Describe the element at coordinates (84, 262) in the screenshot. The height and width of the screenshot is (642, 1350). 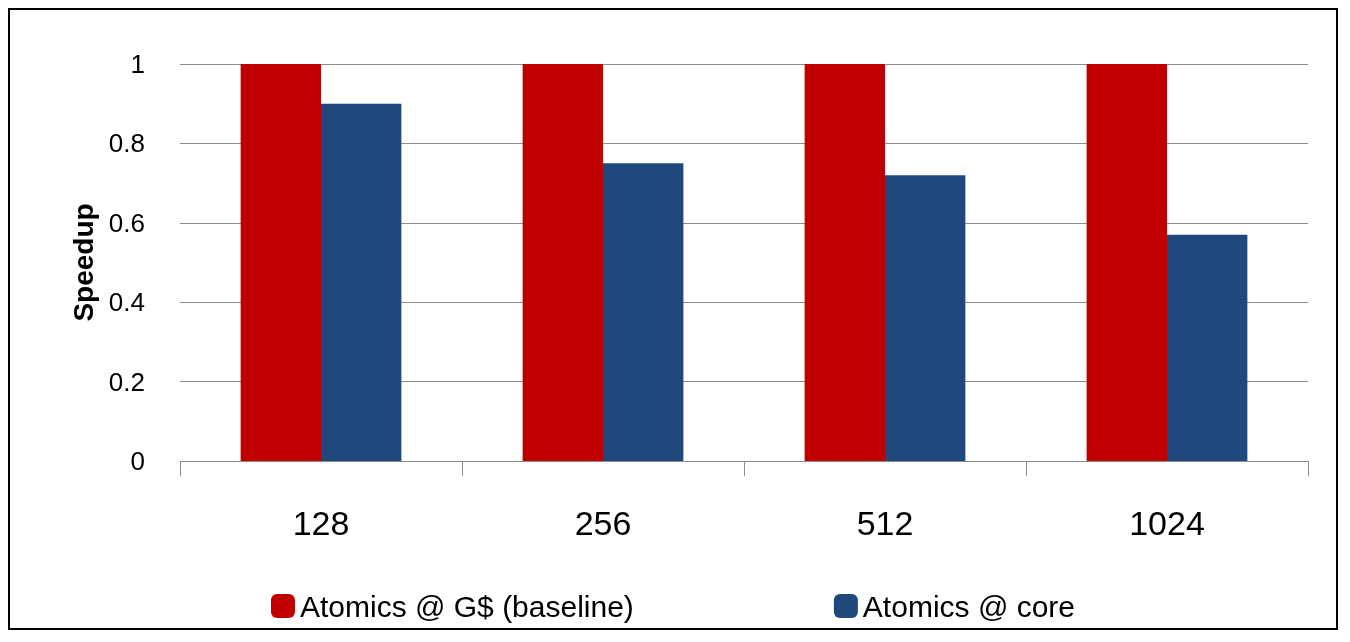
I see `y-axis-title: Speedup` at that location.